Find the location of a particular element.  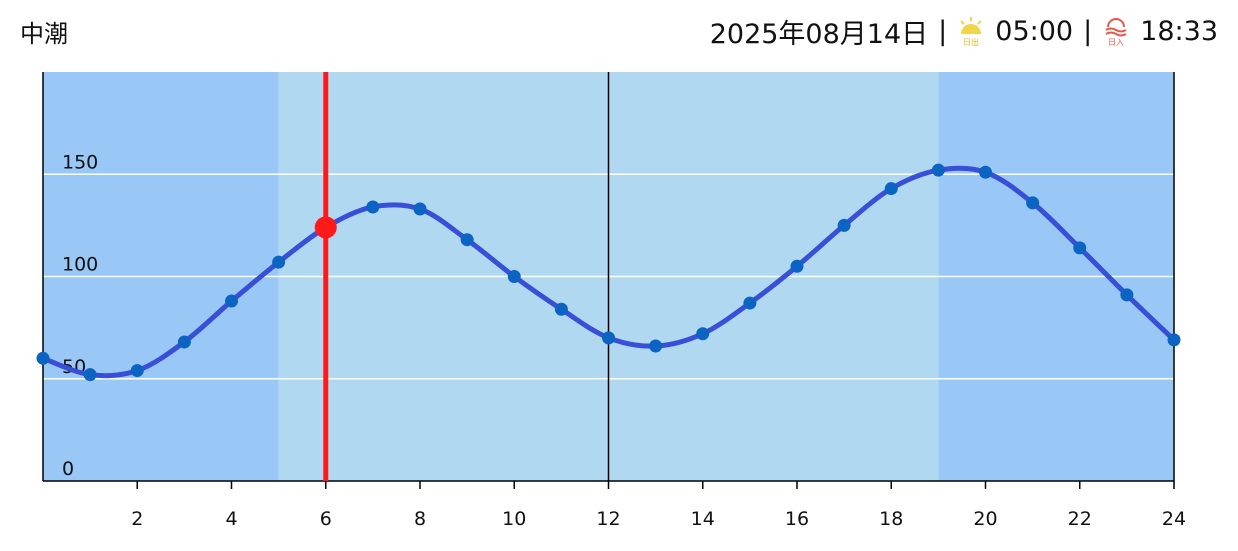

x-tick-label: 2 is located at coordinates (137, 519).